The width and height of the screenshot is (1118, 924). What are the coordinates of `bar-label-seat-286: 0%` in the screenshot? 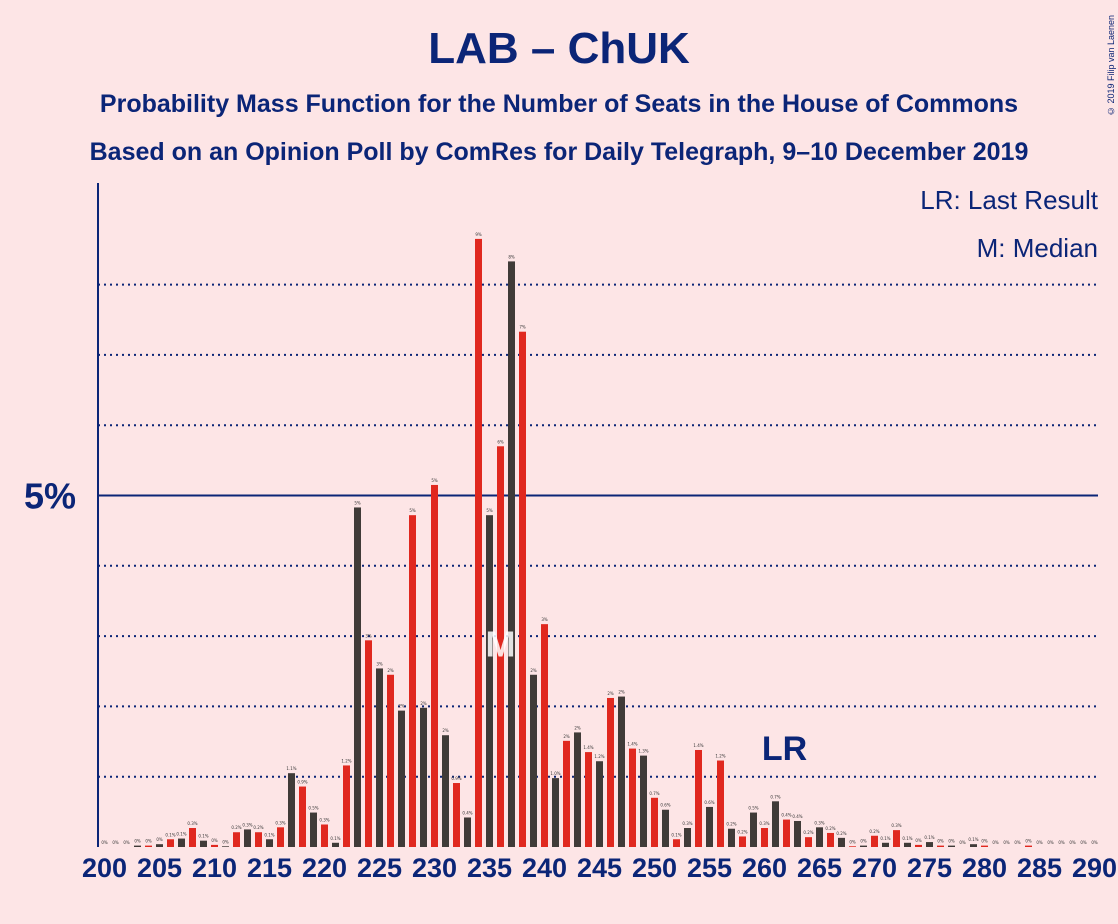 It's located at (1050, 842).